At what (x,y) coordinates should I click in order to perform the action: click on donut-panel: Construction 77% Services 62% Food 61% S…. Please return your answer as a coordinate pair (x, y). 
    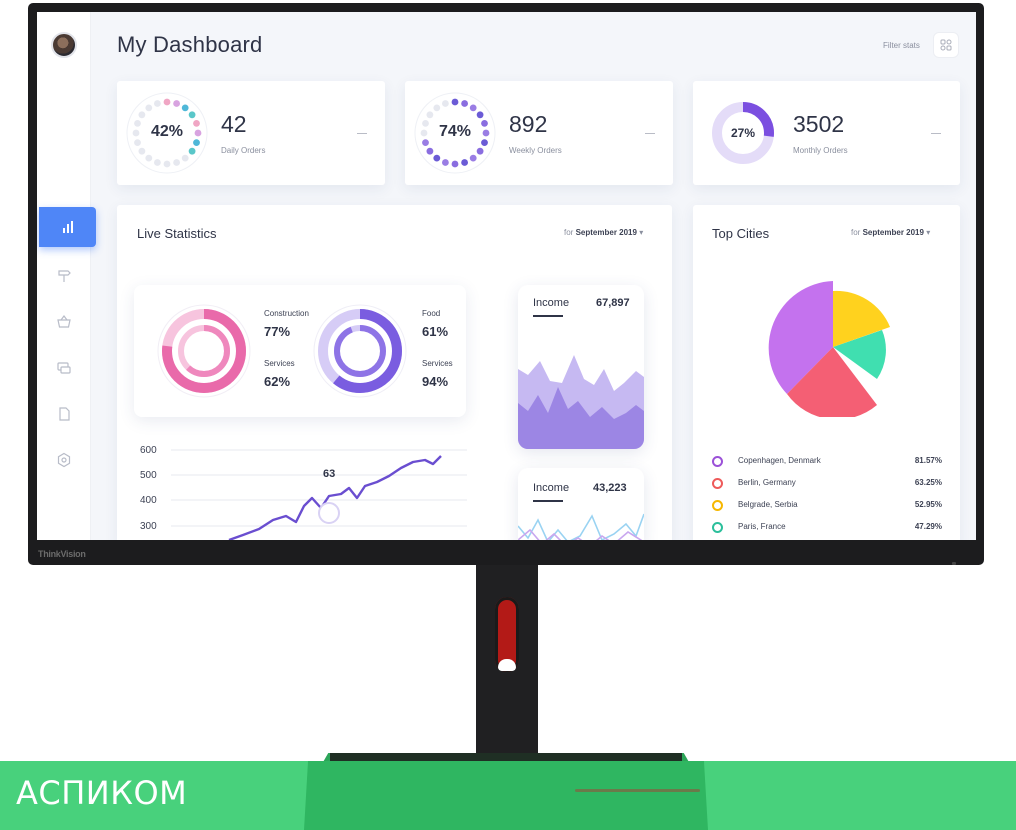
    Looking at the image, I should click on (300, 351).